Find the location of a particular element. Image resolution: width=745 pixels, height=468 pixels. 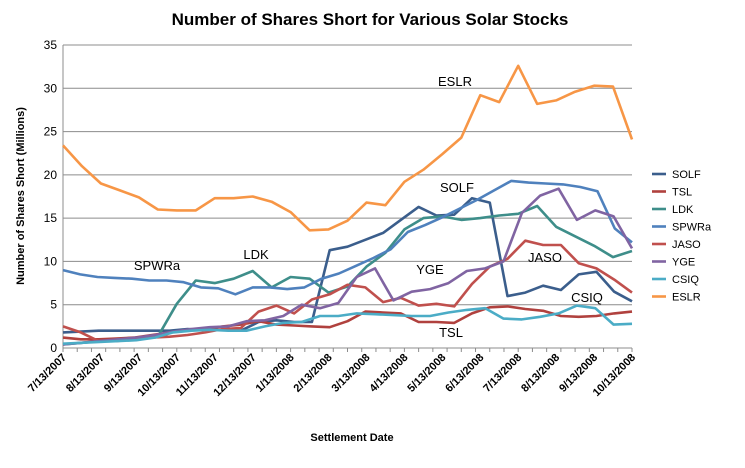

annotation-csiq: CSIQ is located at coordinates (587, 297).